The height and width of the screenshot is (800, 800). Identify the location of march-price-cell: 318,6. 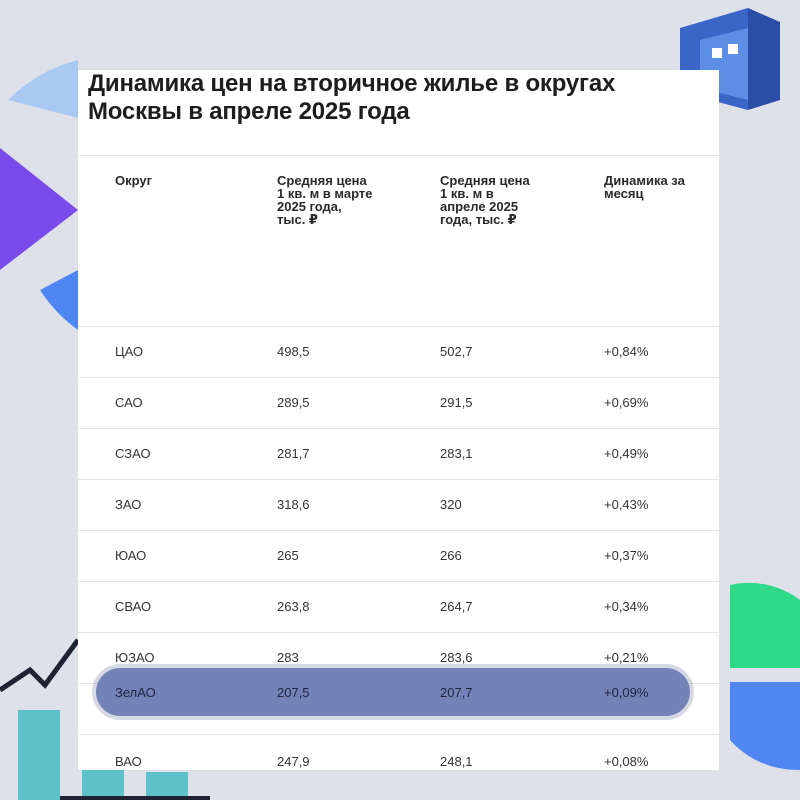
(293, 504).